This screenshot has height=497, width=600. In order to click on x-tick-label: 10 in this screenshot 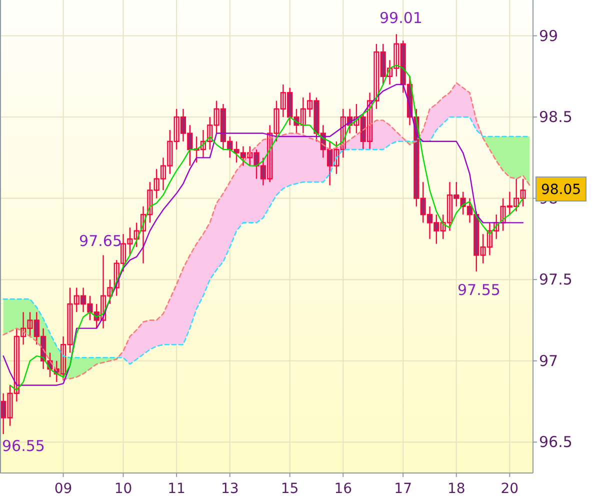, I will do `click(123, 489)`.